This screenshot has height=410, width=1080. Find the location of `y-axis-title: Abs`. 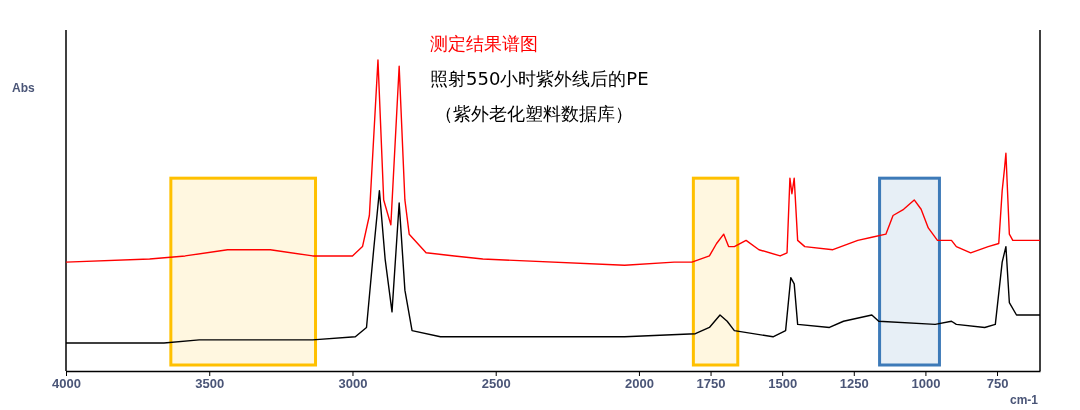

y-axis-title: Abs is located at coordinates (23, 88).